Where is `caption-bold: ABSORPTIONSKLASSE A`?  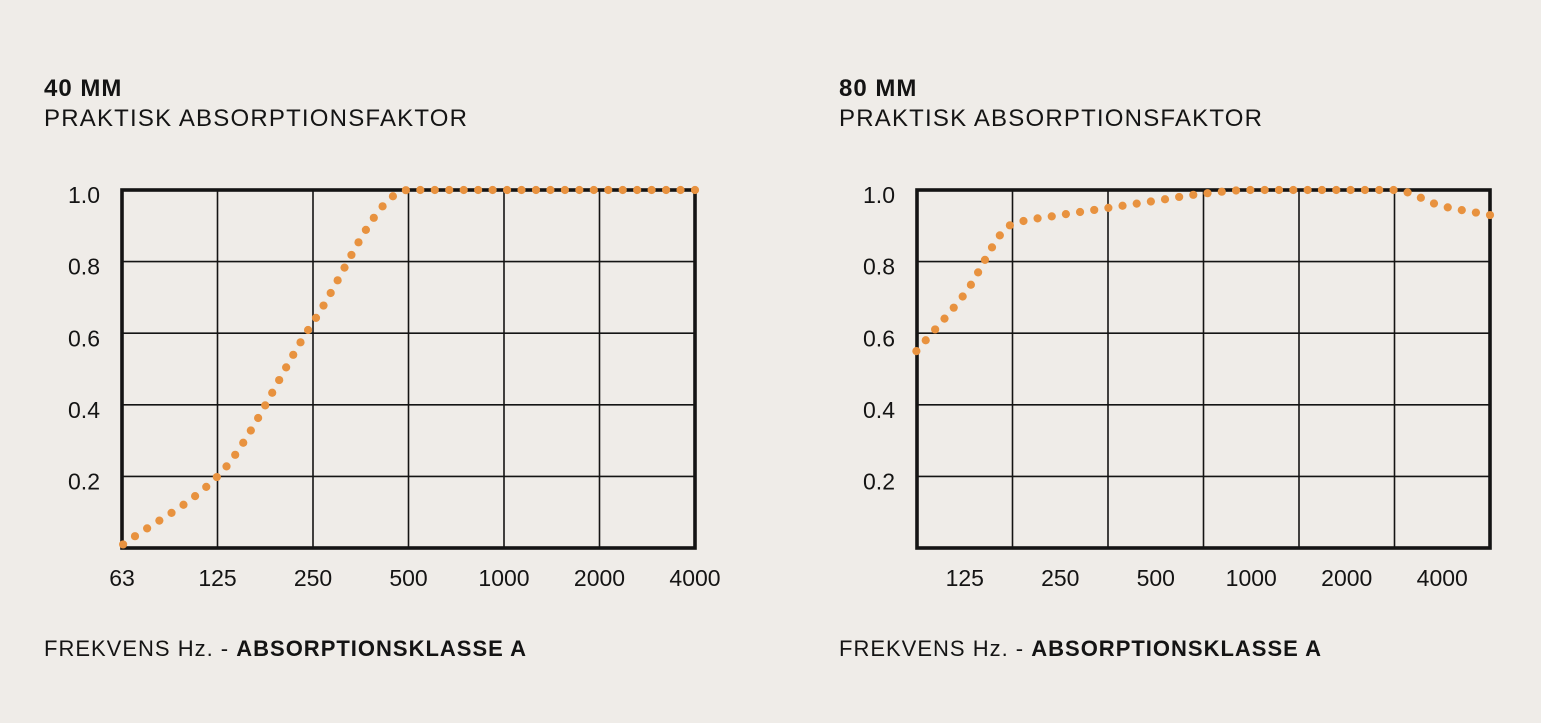
caption-bold: ABSORPTIONSKLASSE A is located at coordinates (382, 648).